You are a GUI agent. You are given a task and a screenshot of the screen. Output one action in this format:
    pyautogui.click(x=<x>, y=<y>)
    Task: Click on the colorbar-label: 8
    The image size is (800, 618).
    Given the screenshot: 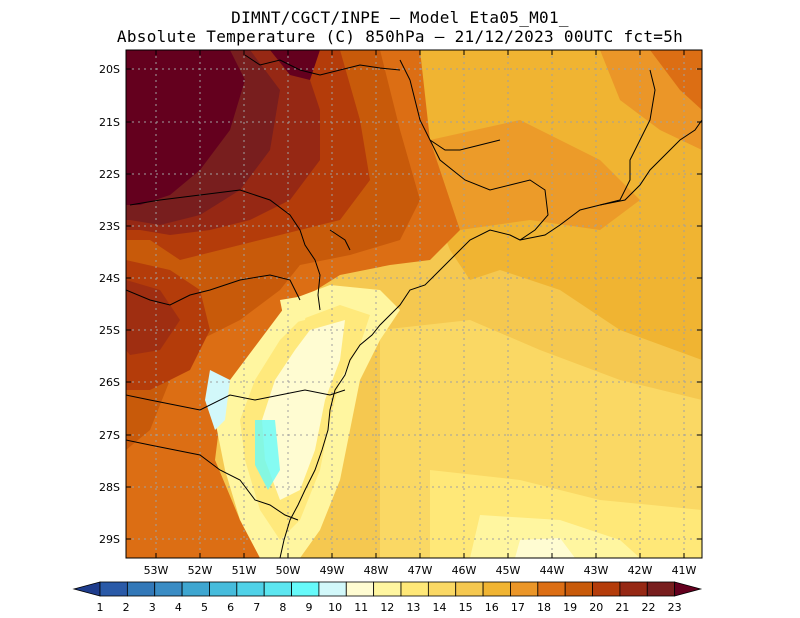 What is the action you would take?
    pyautogui.click(x=282, y=607)
    